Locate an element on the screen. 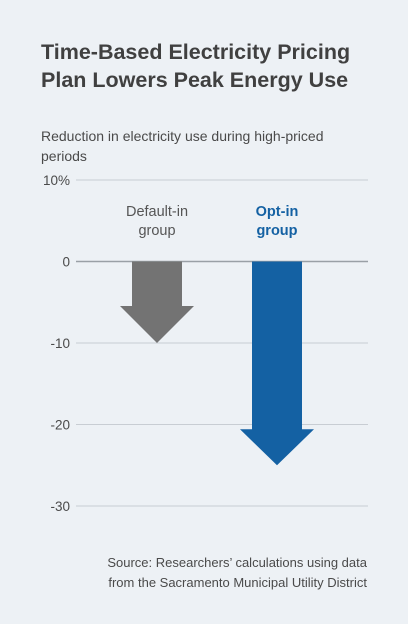 Image resolution: width=408 pixels, height=624 pixels. y-tick-label: -20 is located at coordinates (60, 425).